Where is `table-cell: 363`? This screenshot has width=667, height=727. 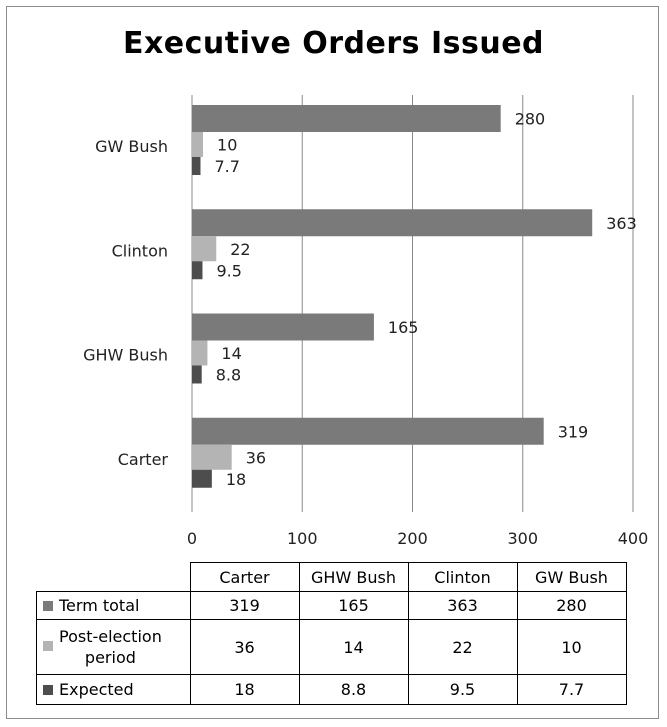 table-cell: 363 is located at coordinates (462, 605).